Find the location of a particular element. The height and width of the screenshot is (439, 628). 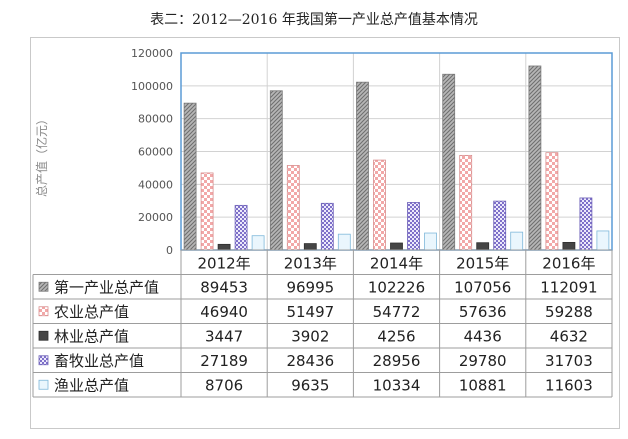

legend-label: 农业总产值 is located at coordinates (91, 312).